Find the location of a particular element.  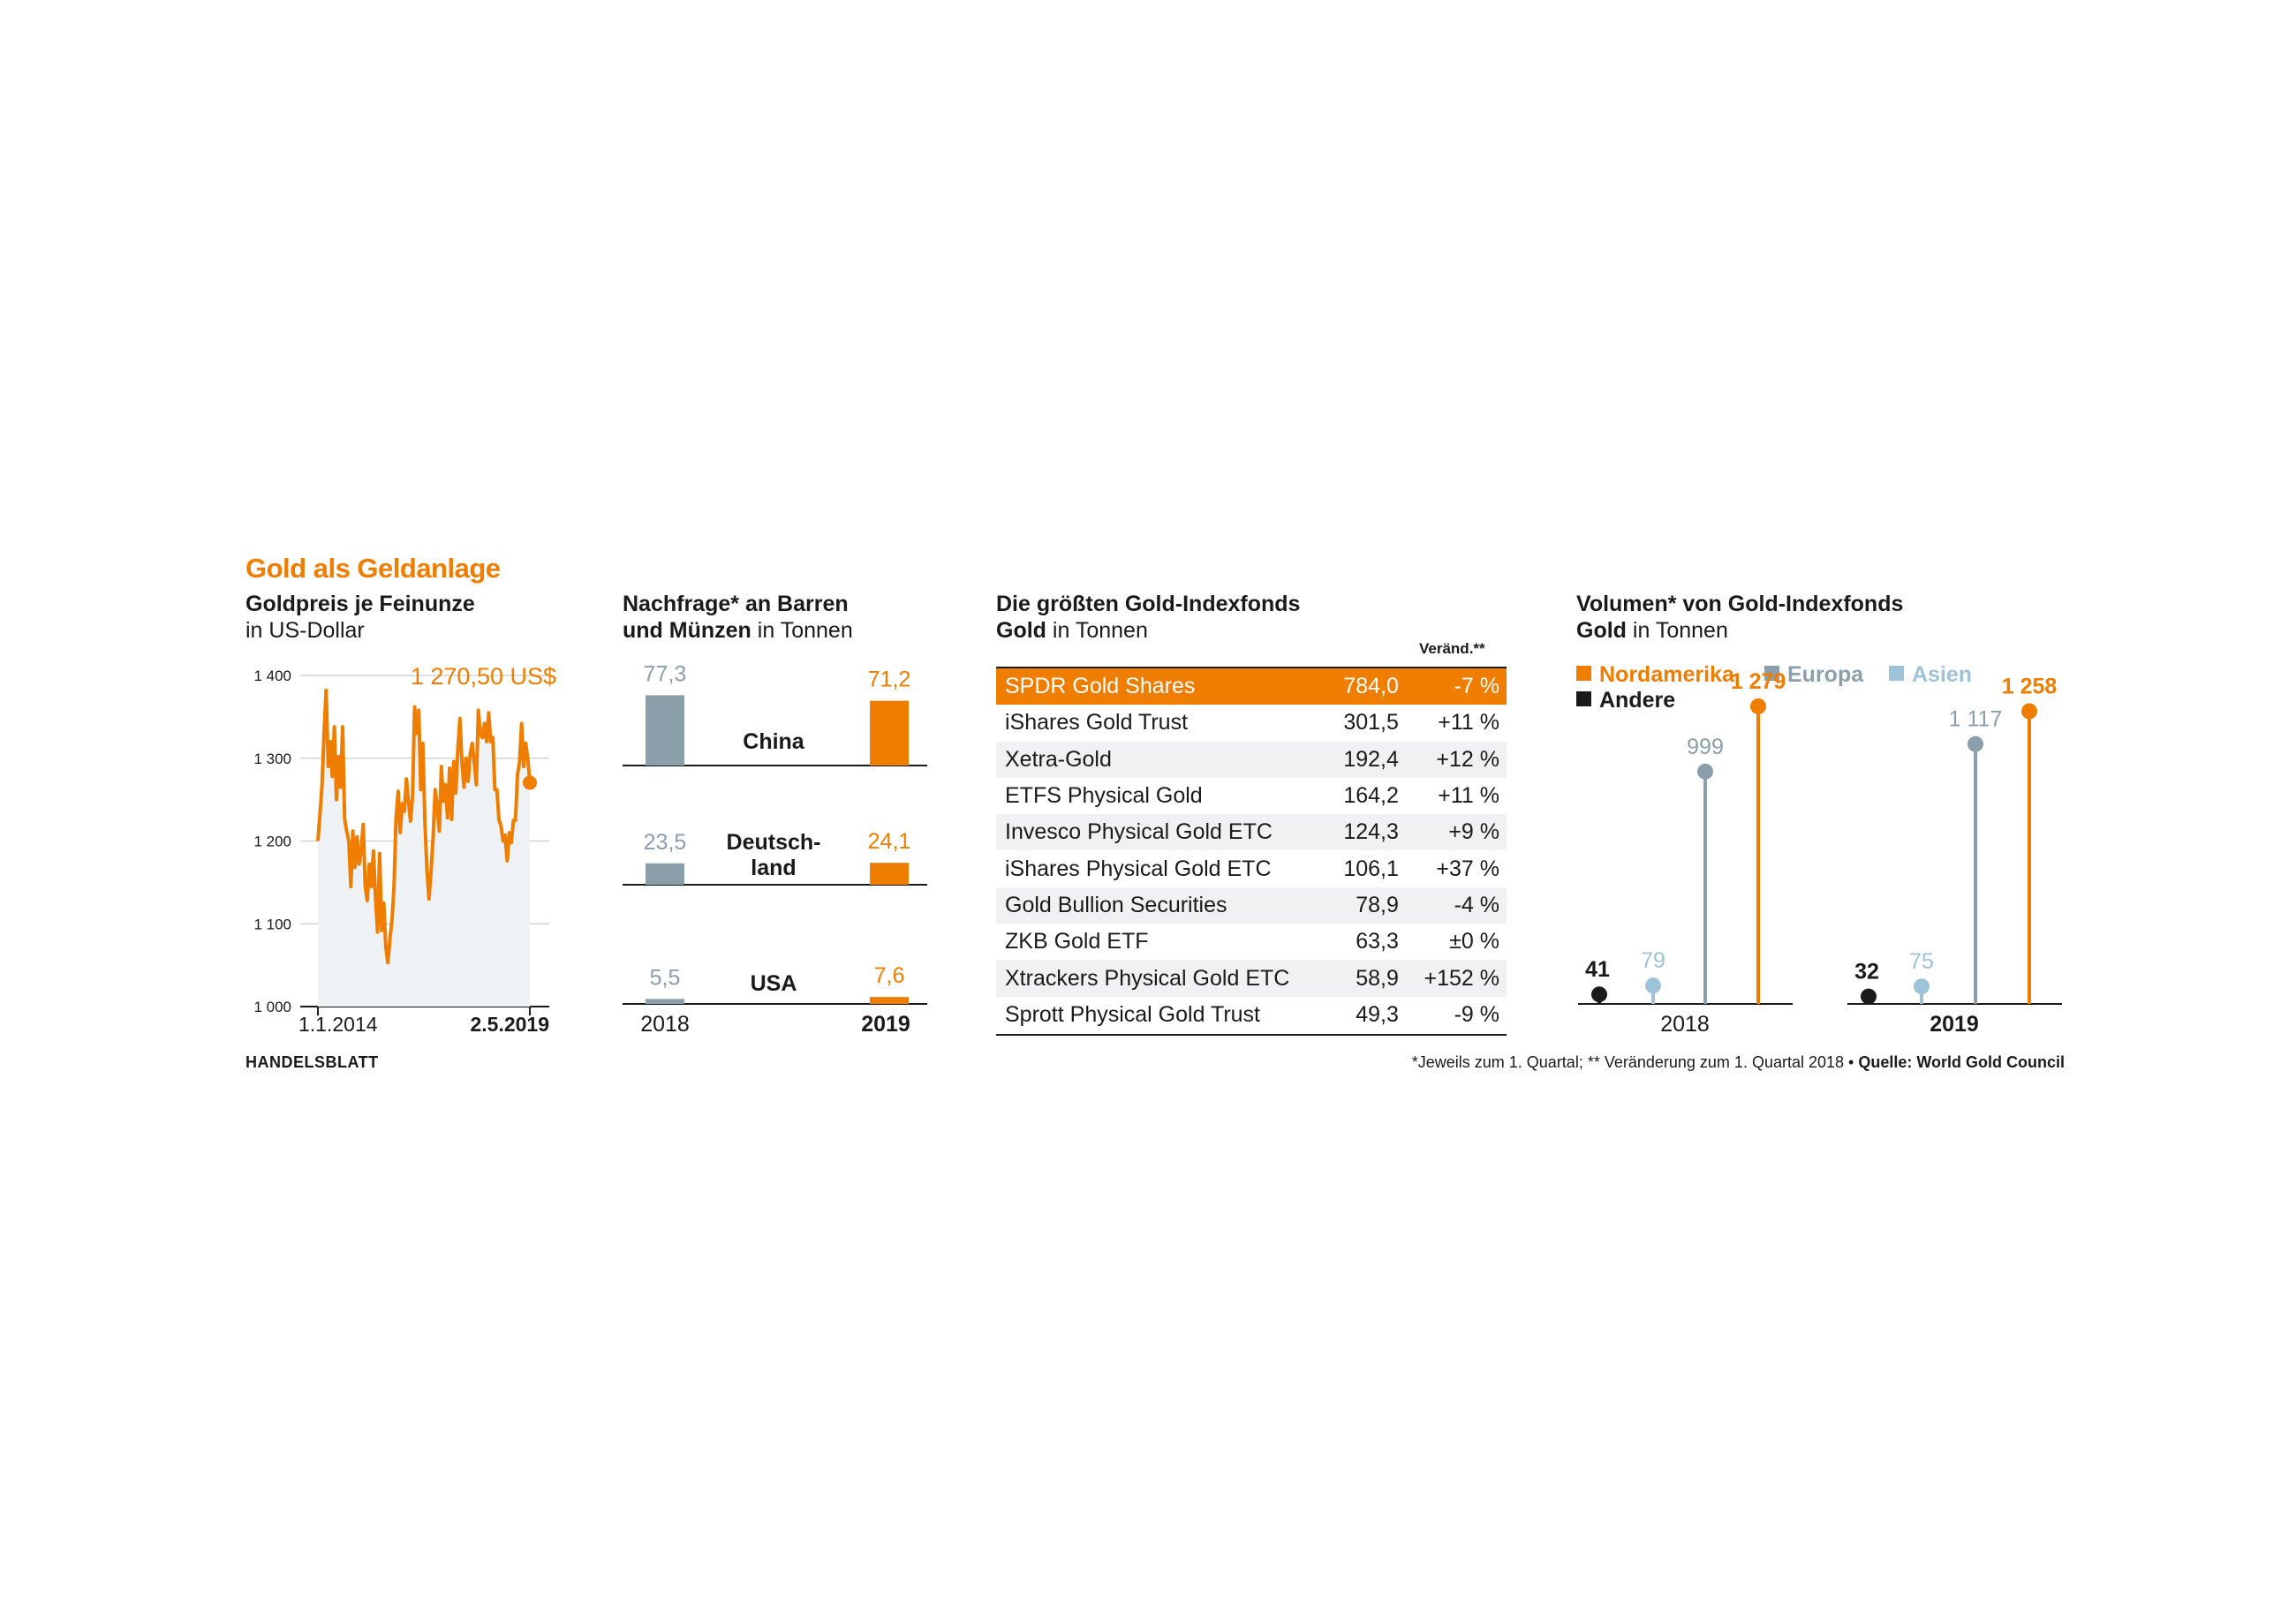

gold-price-line is located at coordinates (424, 827).